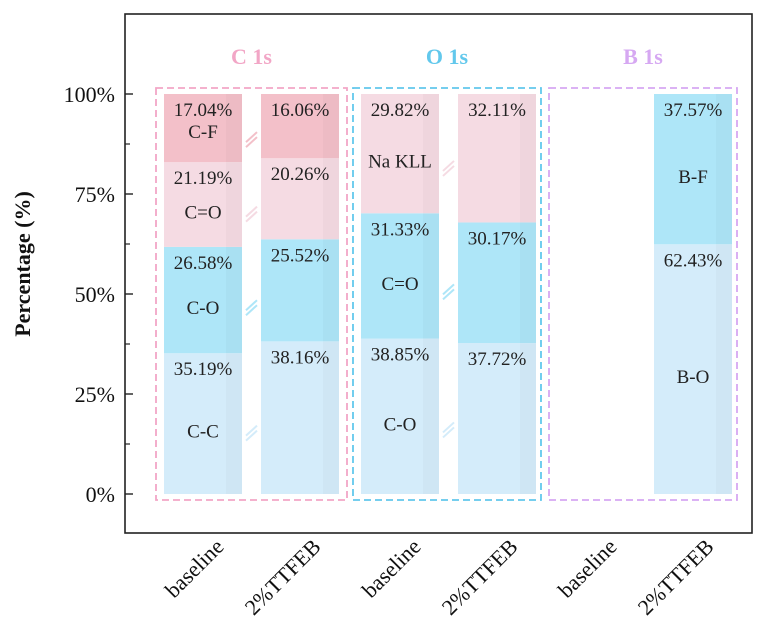 The image size is (758, 639). Describe the element at coordinates (693, 177) in the screenshot. I see `segment-name-label: B-F` at that location.